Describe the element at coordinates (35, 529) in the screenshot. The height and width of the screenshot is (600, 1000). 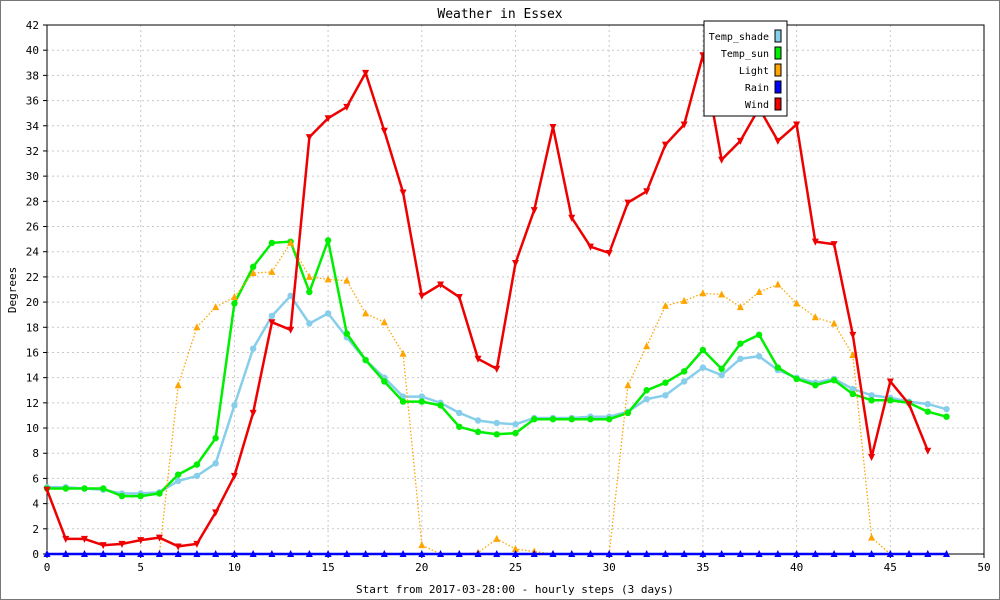
I see `y-tick-label: 2` at that location.